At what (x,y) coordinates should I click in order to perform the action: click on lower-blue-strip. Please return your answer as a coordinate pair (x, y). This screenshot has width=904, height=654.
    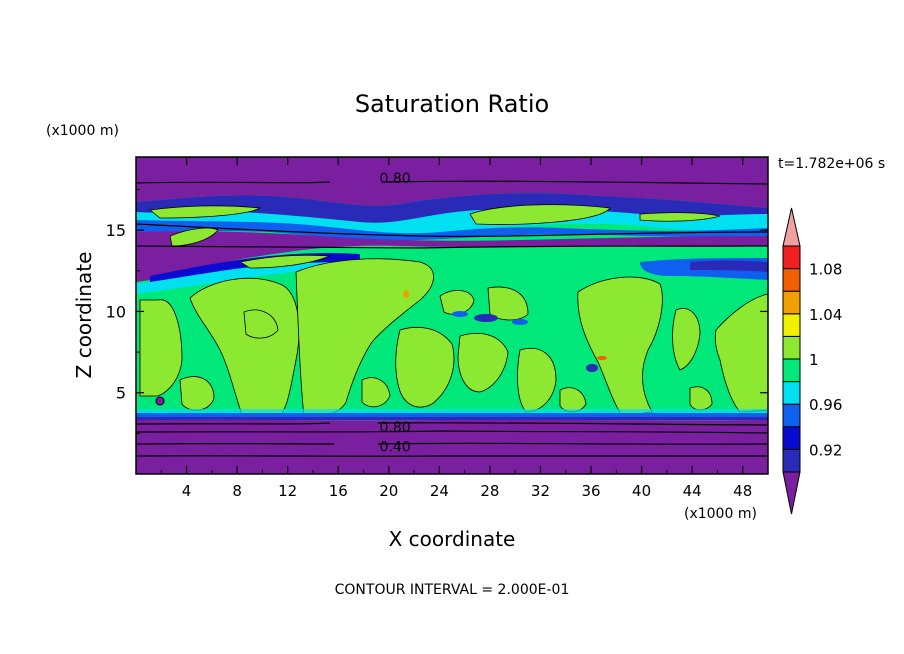
    Looking at the image, I should click on (452, 415).